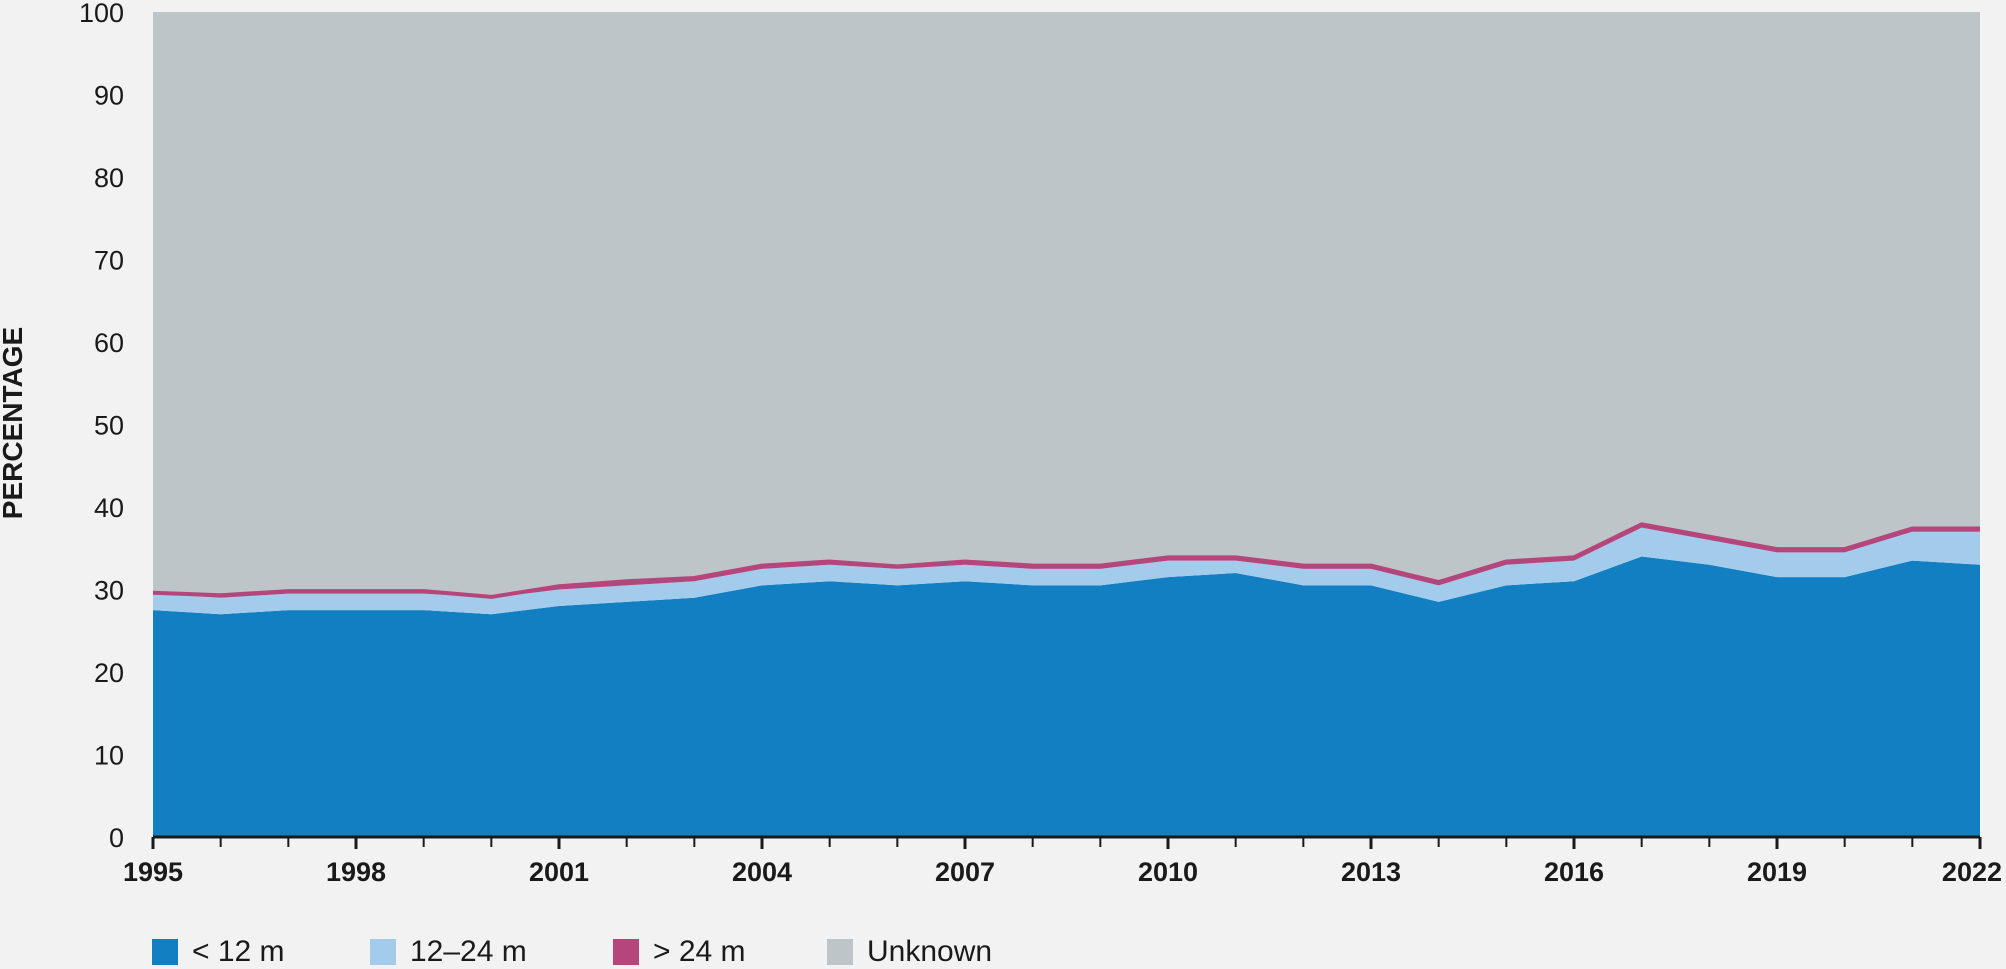  I want to click on legend-label: < 12 m, so click(238, 951).